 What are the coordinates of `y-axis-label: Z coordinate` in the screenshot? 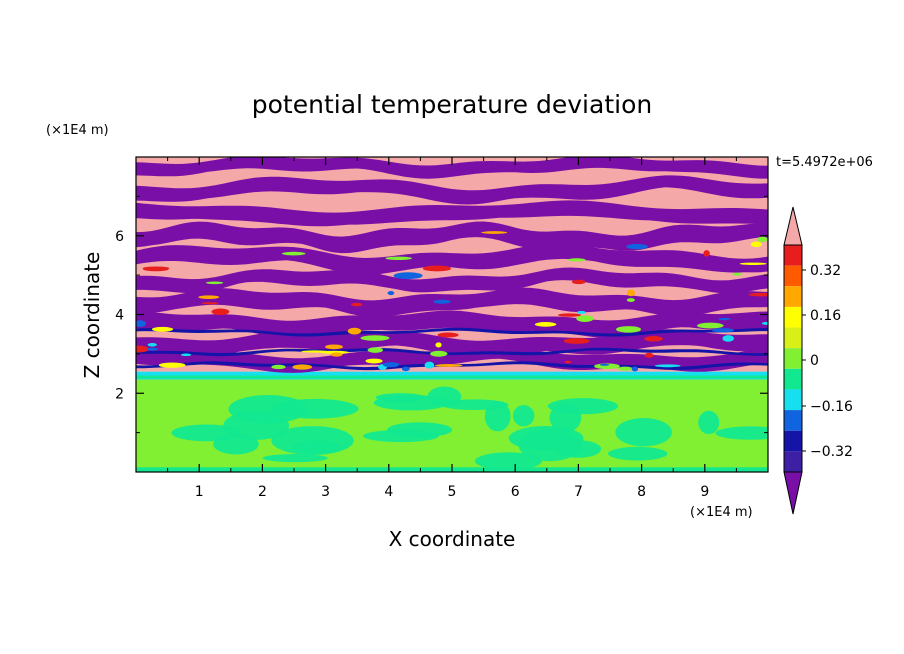 It's located at (92, 315).